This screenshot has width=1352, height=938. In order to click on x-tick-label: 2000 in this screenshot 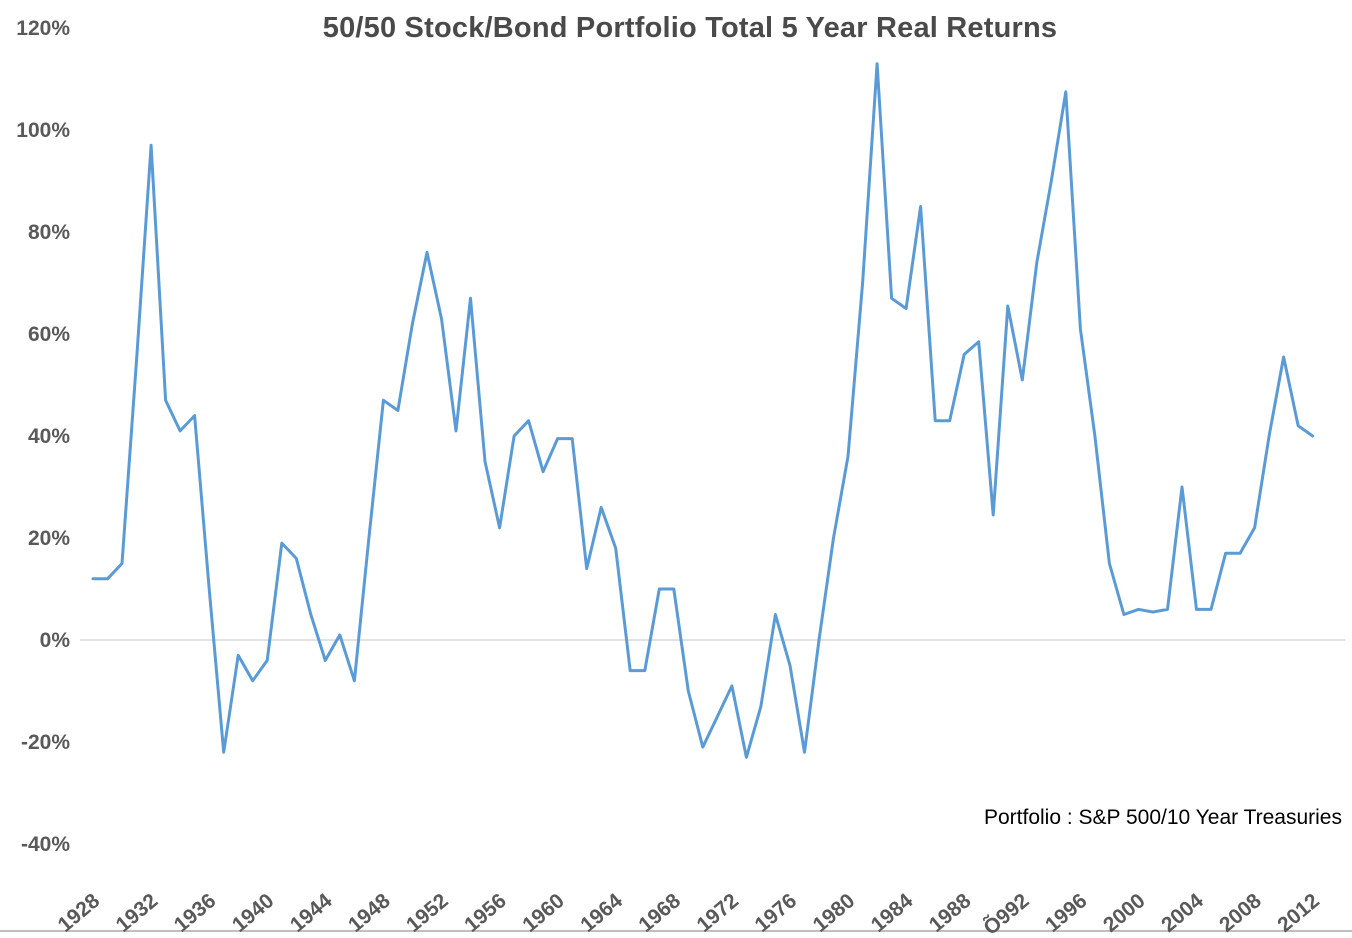, I will do `click(1124, 913)`.